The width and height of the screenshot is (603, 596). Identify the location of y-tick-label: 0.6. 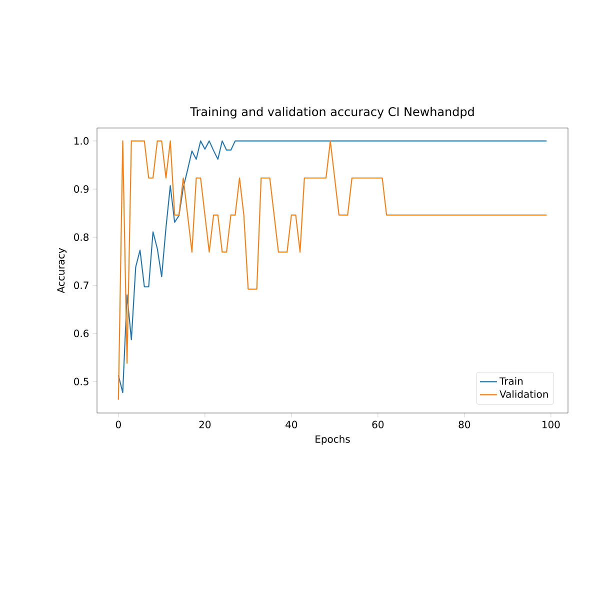
(81, 334).